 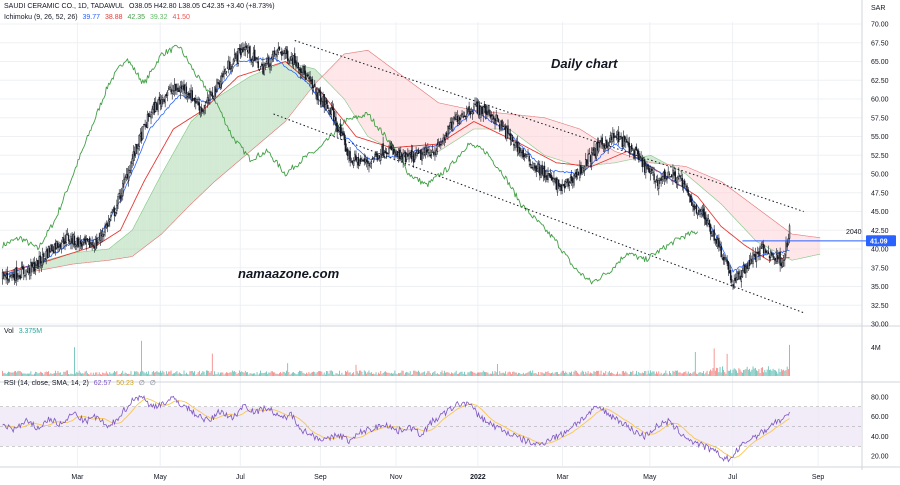 What do you see at coordinates (41, 17) in the screenshot?
I see `ichimoku-label: Ichimoku (9, 26, 52, 26)` at bounding box center [41, 17].